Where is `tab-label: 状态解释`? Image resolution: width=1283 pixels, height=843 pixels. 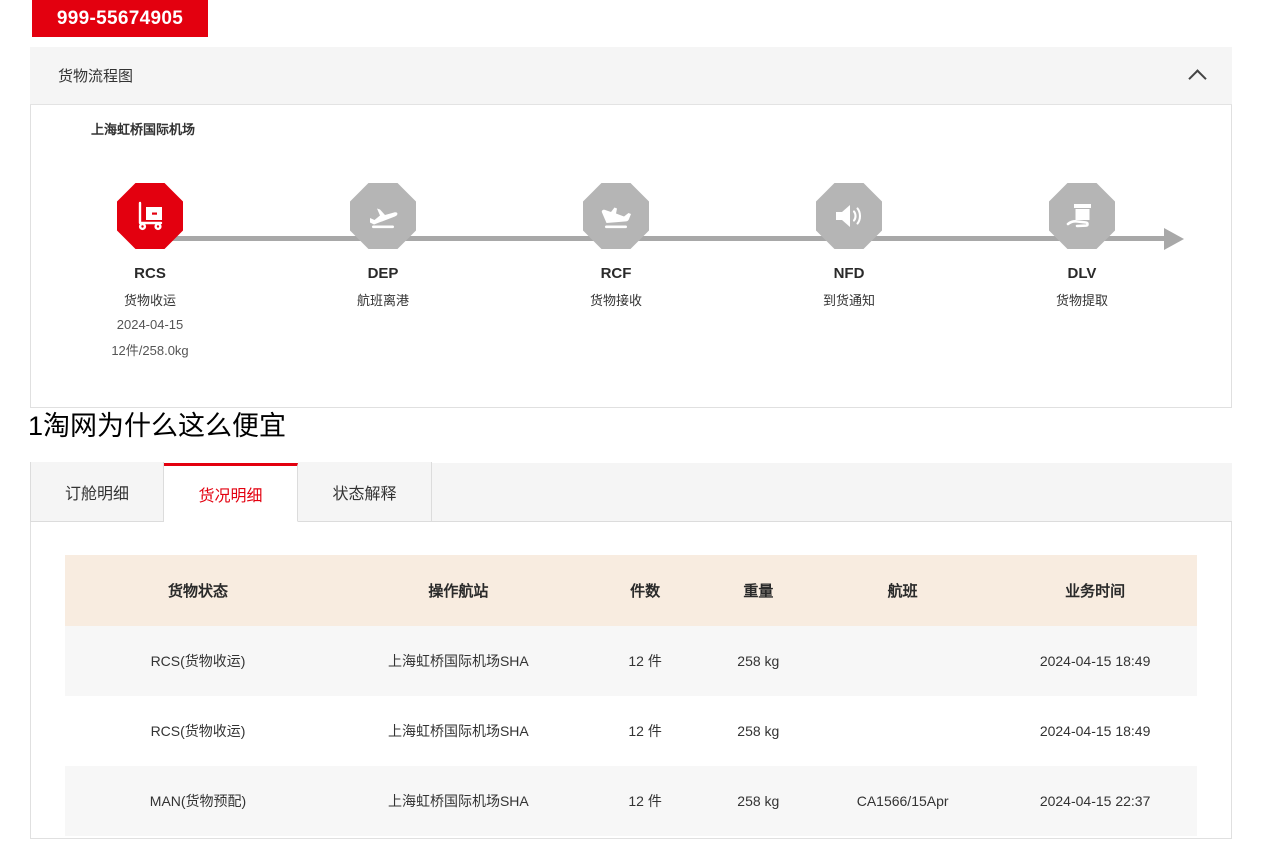
tab-label: 状态解释 is located at coordinates (364, 494).